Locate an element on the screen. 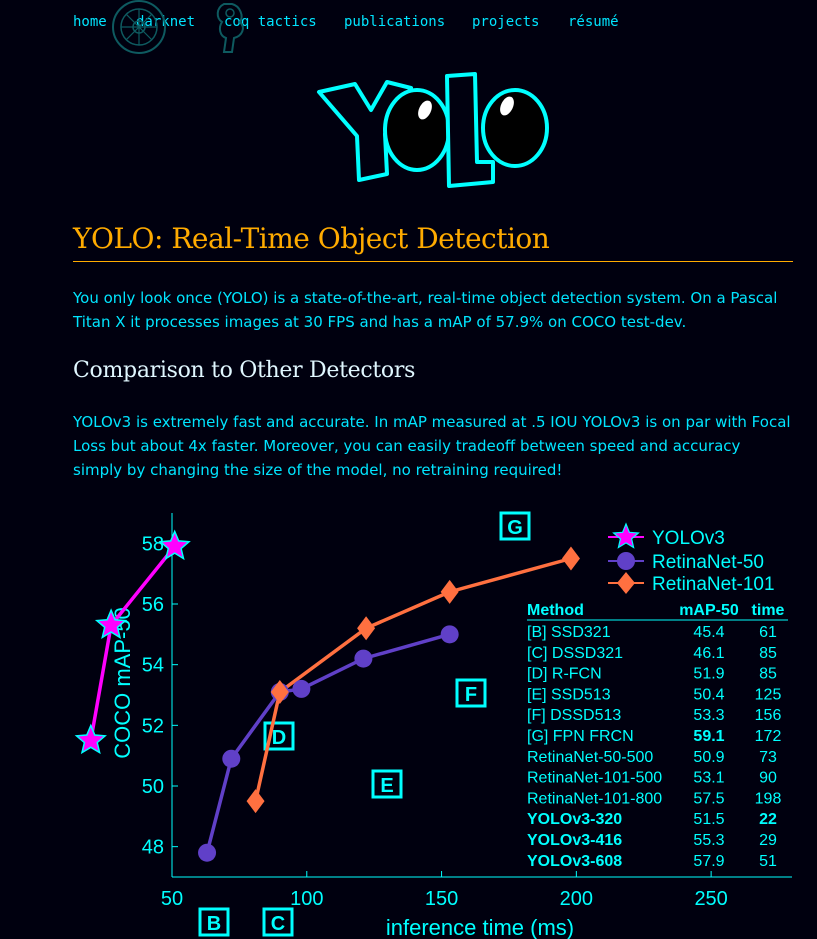 The height and width of the screenshot is (939, 817). table-cell-time: 198 is located at coordinates (768, 798).